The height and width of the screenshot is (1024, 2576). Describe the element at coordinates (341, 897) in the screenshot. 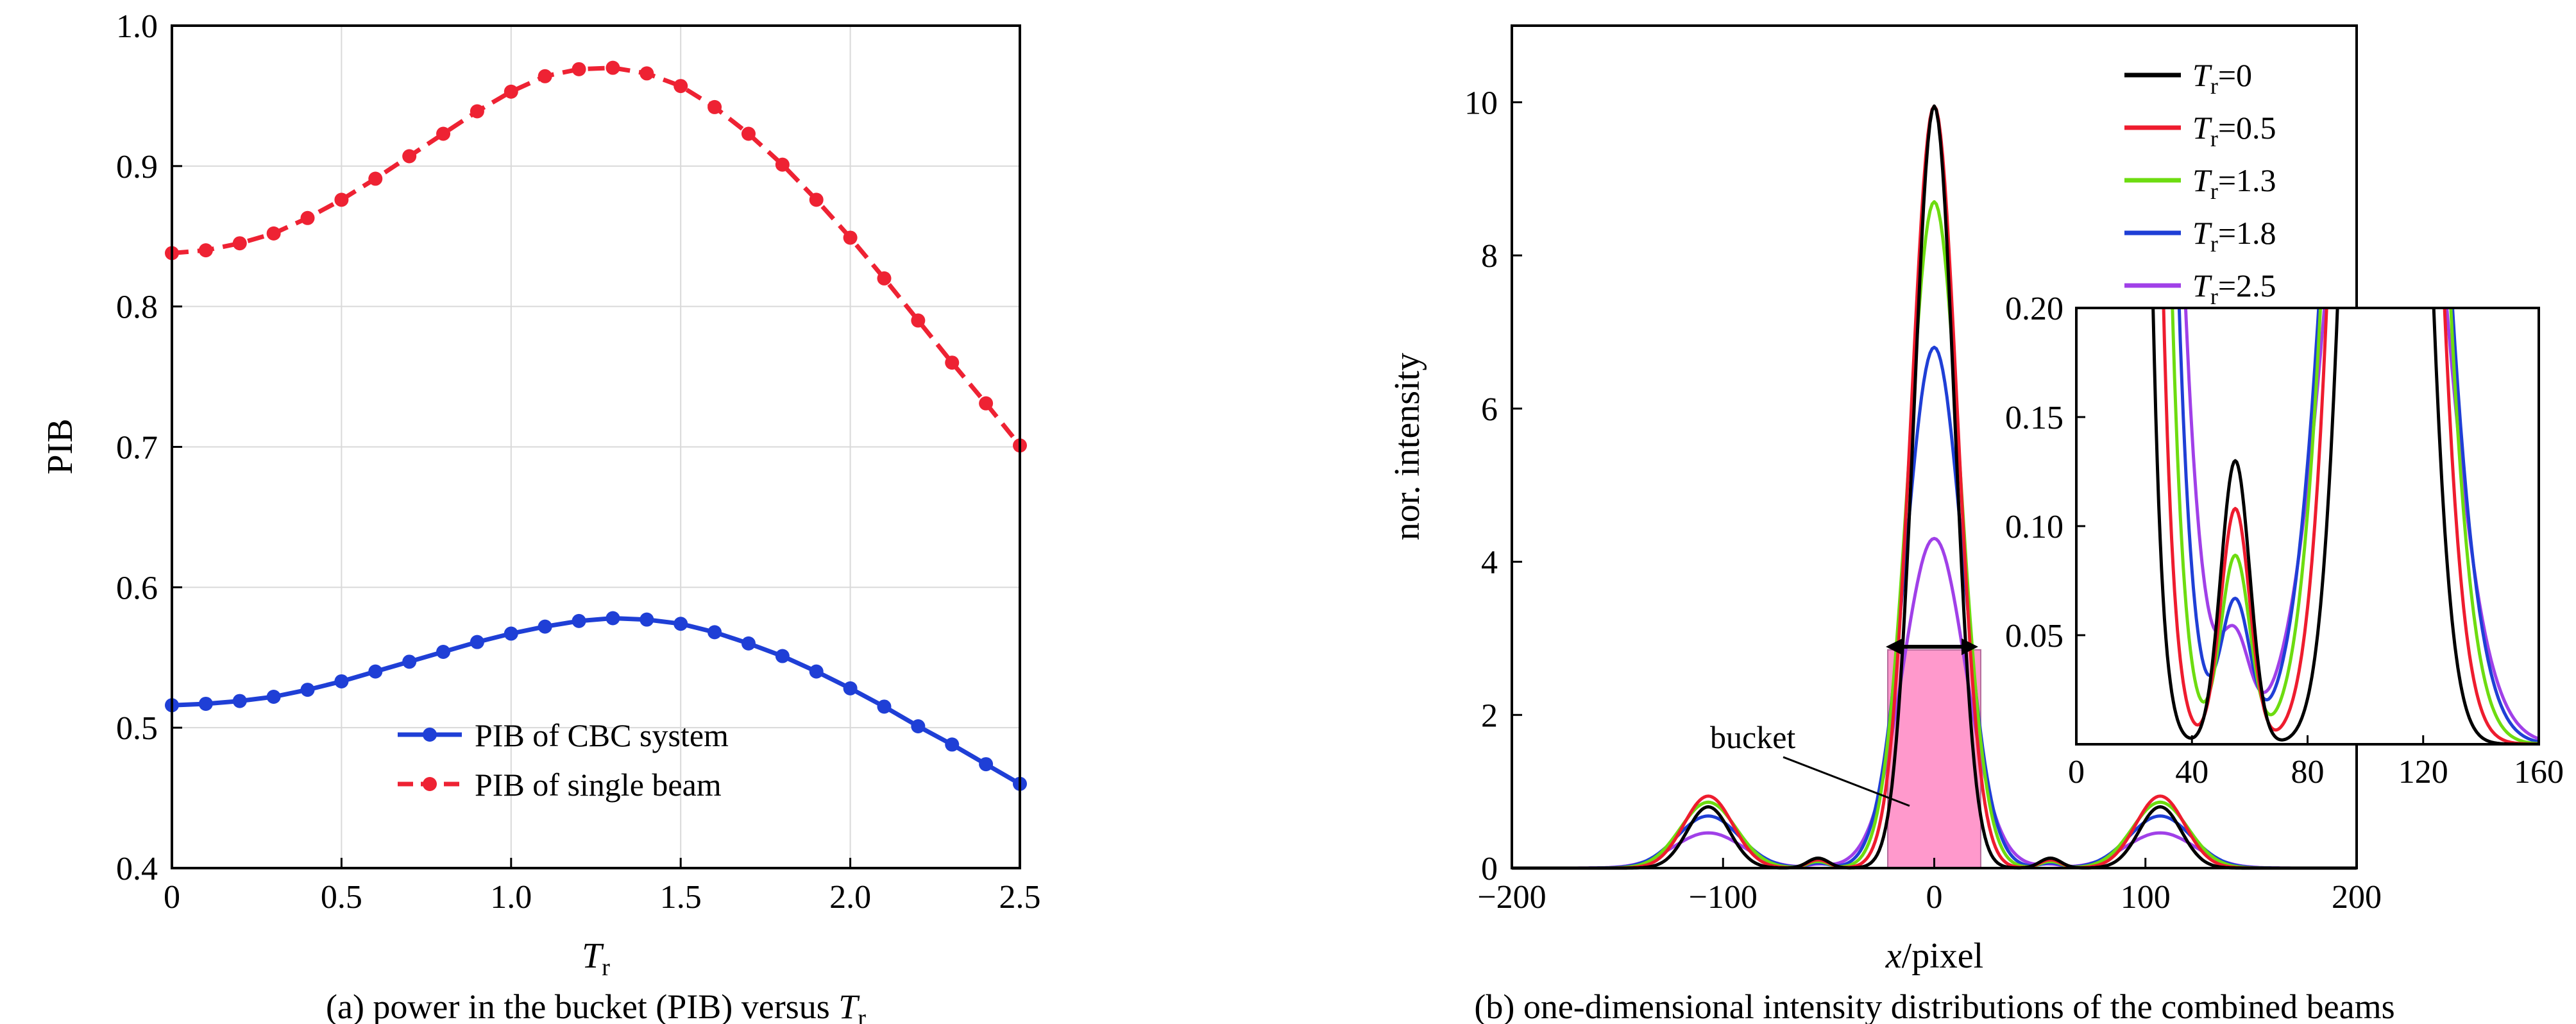

I see `x-tick-label: 0.5` at that location.